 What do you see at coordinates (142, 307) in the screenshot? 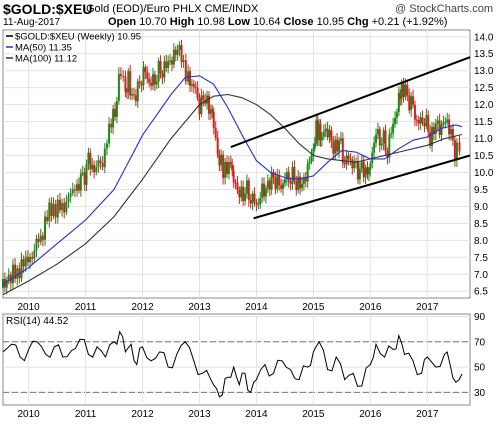
I see `year-tick-label: 2012` at bounding box center [142, 307].